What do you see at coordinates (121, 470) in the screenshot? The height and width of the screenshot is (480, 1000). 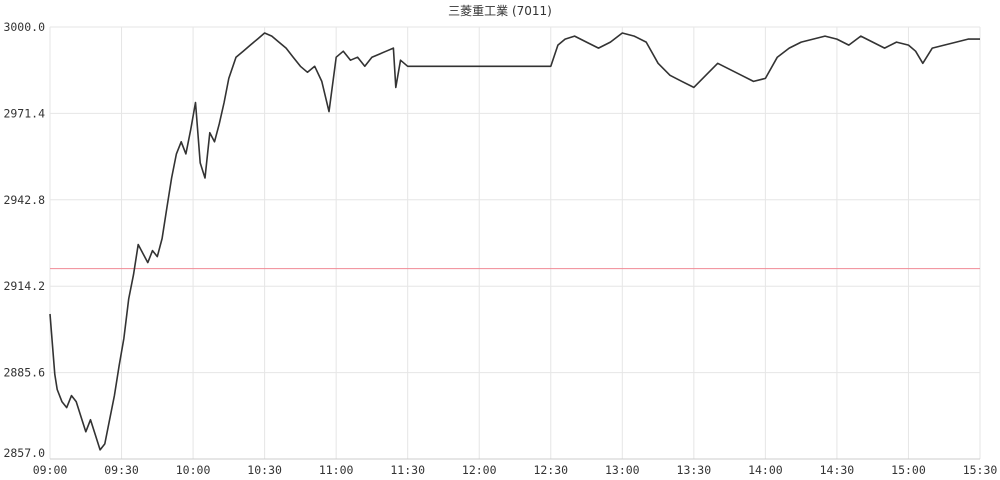 I see `x-tick-label: 09:30` at bounding box center [121, 470].